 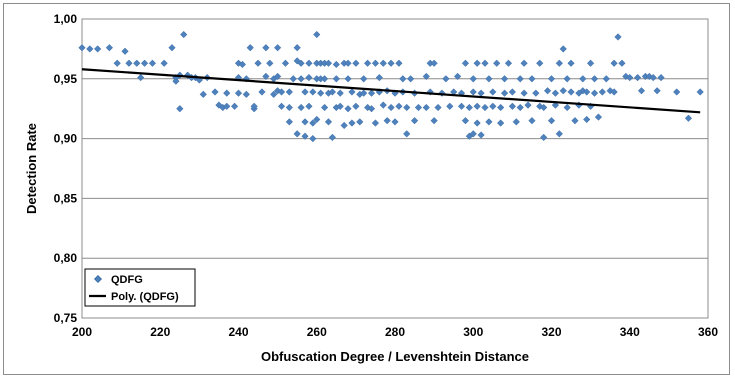 What do you see at coordinates (66, 318) in the screenshot?
I see `y-tick-label: 0,75` at bounding box center [66, 318].